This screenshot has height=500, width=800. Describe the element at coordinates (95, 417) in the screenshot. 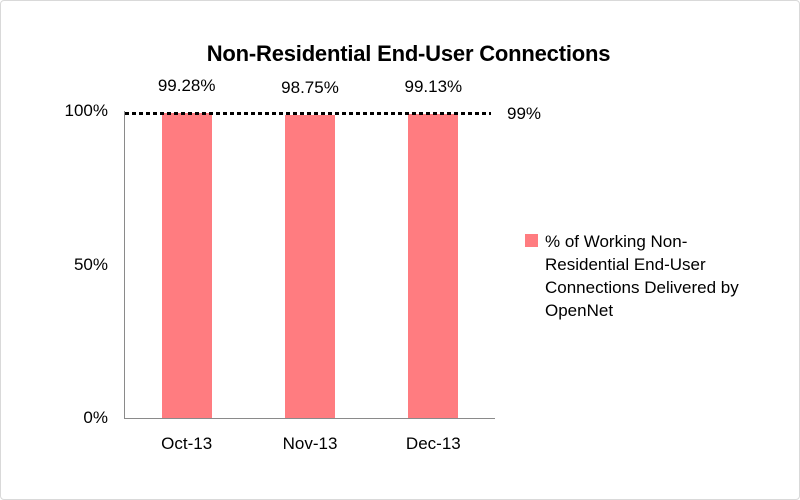

I see `y-tick-label: 0%` at that location.